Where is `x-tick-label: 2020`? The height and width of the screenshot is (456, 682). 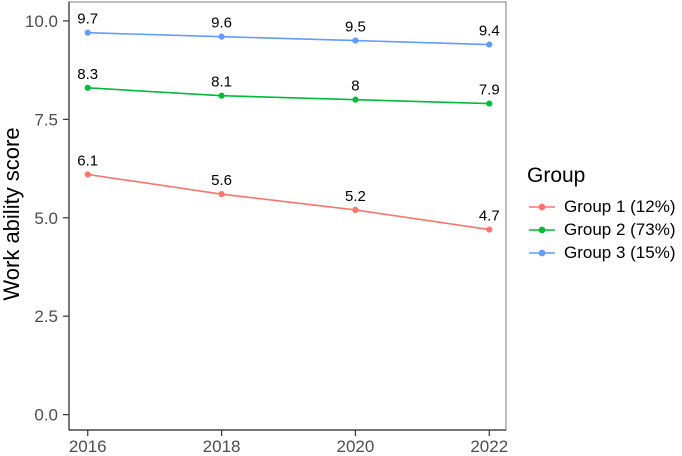
x-tick-label: 2020 is located at coordinates (356, 446).